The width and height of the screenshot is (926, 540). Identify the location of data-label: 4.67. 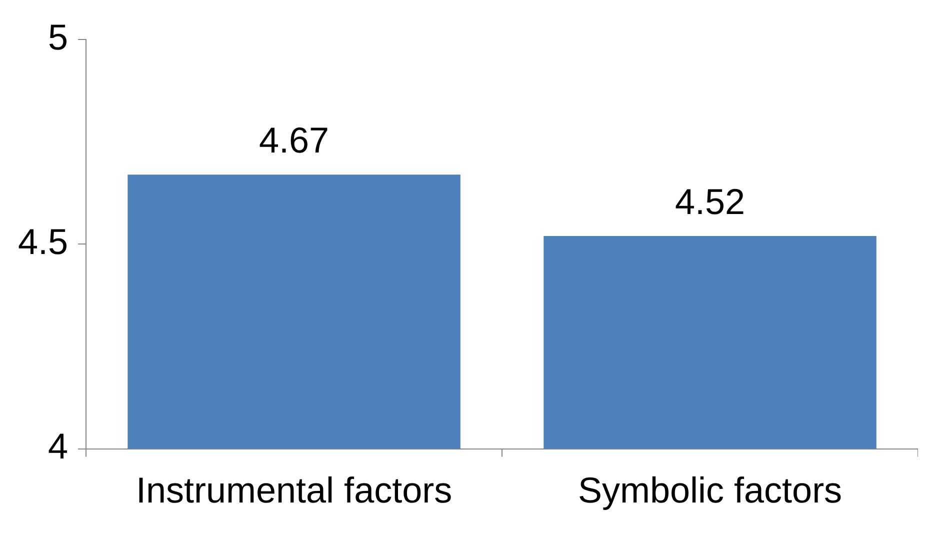
(294, 140).